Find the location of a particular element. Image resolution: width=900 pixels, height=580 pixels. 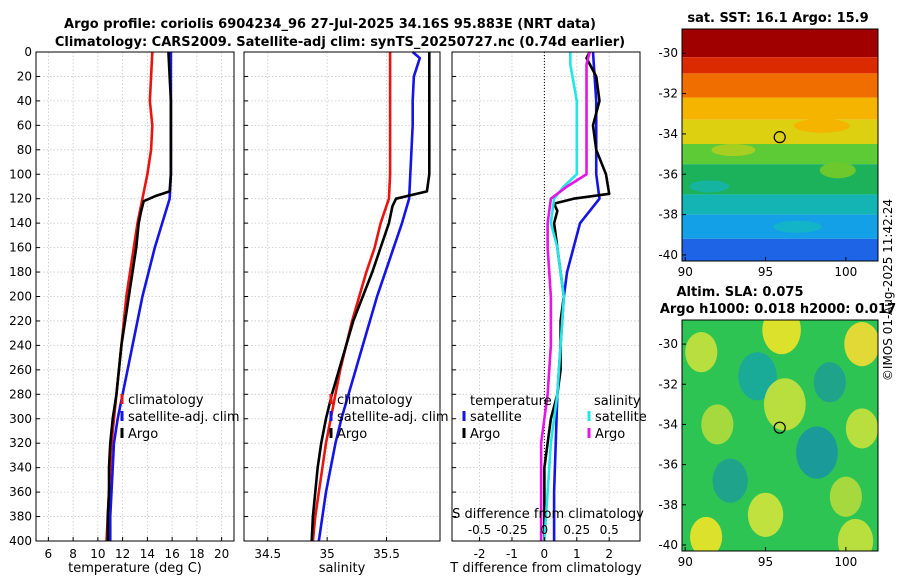

x-tick-label: 16 is located at coordinates (171, 554).